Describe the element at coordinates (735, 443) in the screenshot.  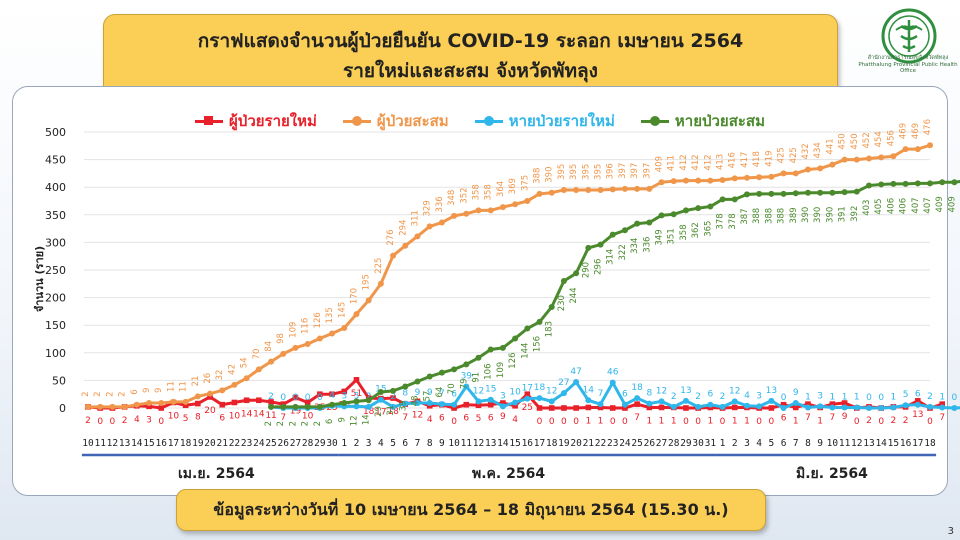
I see `x-tick-label: 2` at that location.